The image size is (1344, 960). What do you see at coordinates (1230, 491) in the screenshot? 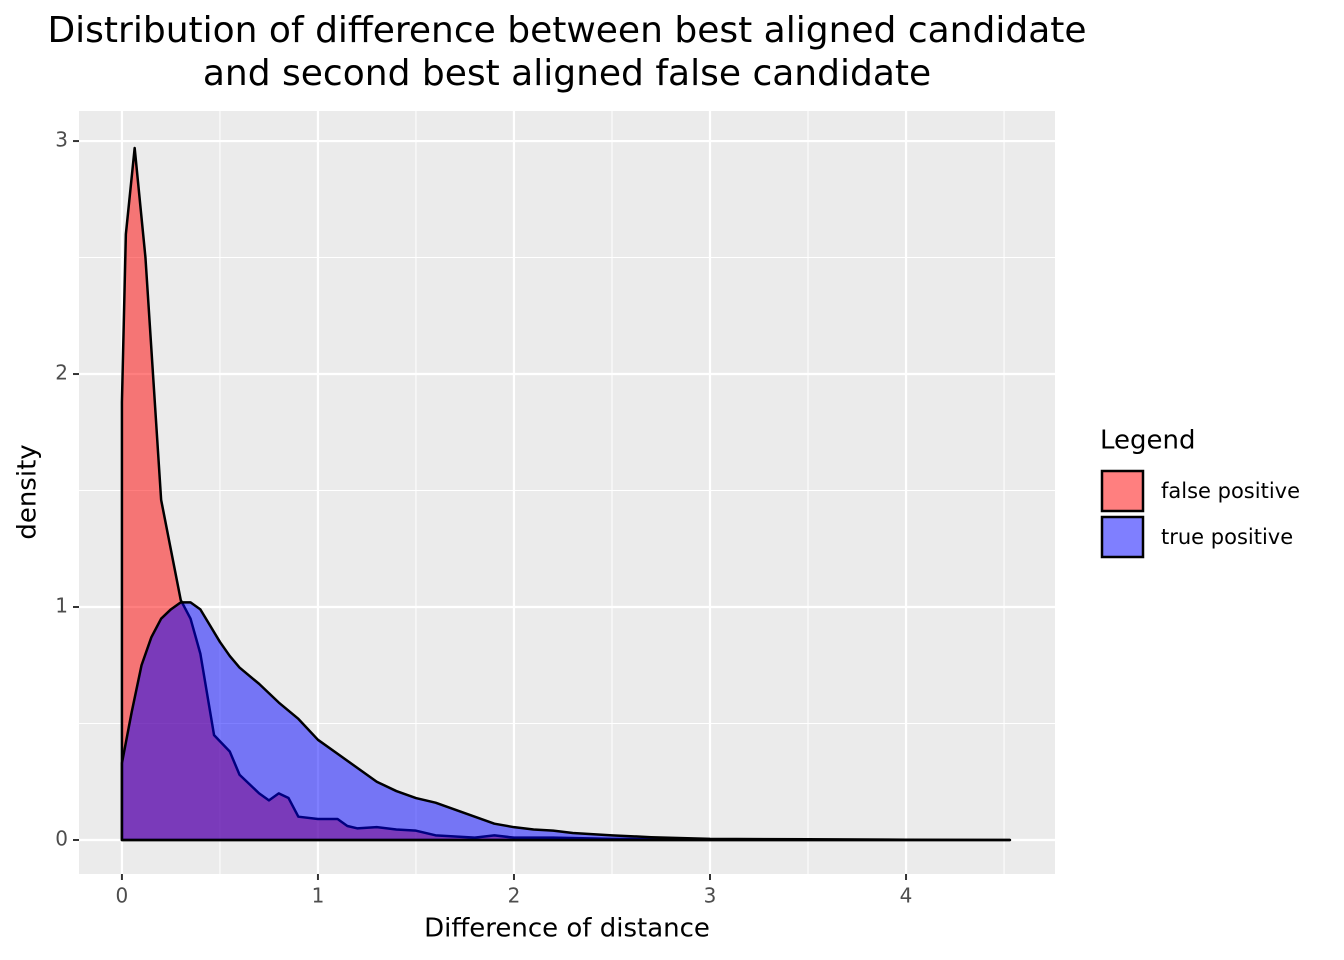
I see `legend-label: false positive` at bounding box center [1230, 491].